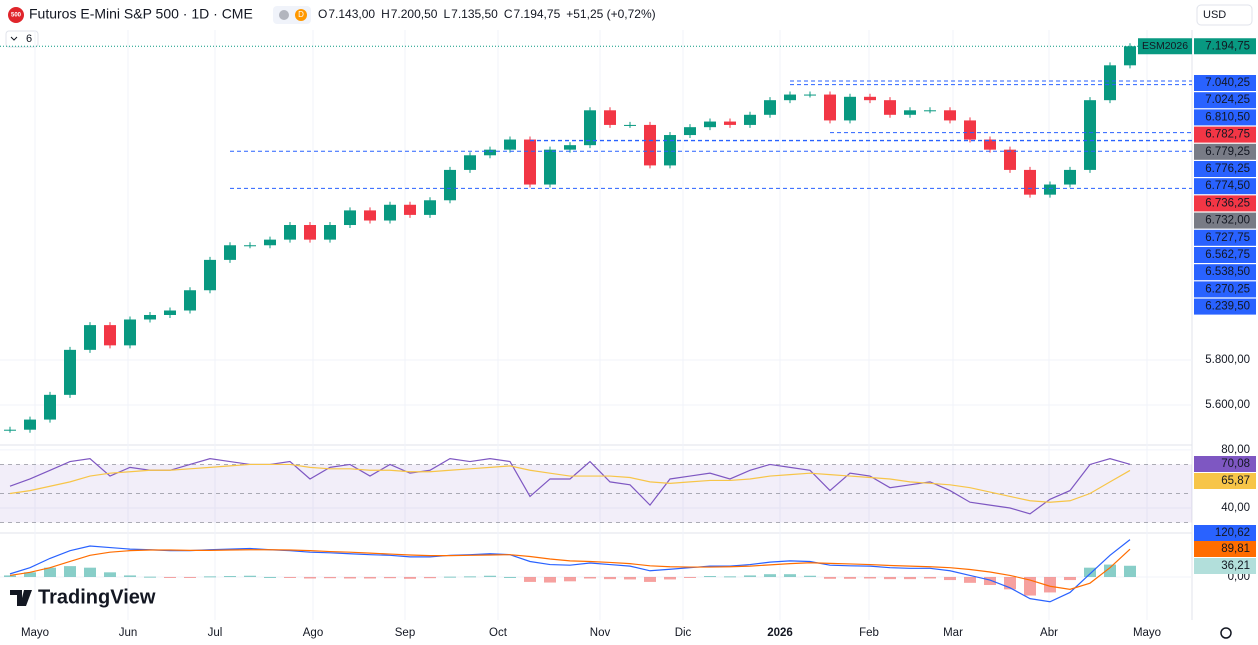 The width and height of the screenshot is (1258, 645). Describe the element at coordinates (1227, 238) in the screenshot. I see `price-label: 6.727,75` at that location.